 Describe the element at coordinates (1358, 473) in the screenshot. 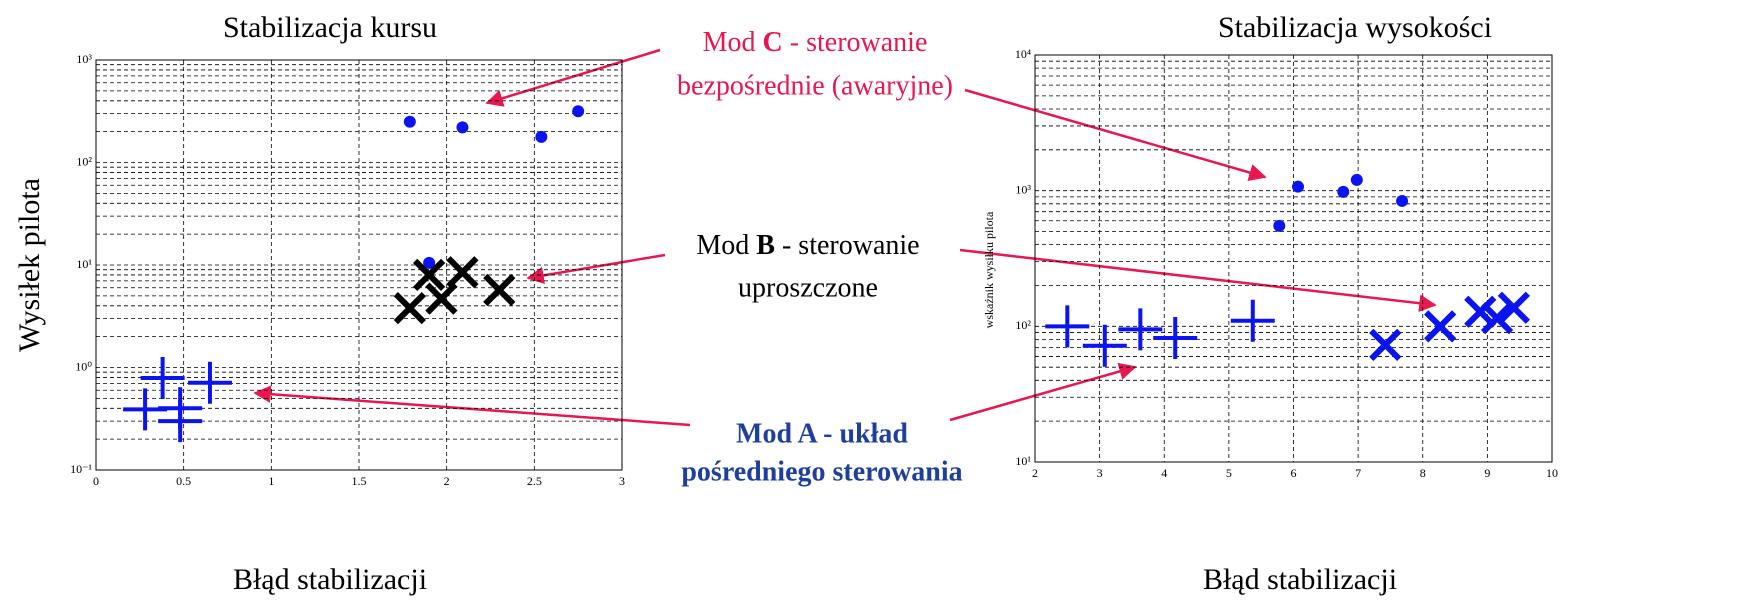

I see `x-tick-label: 7` at that location.